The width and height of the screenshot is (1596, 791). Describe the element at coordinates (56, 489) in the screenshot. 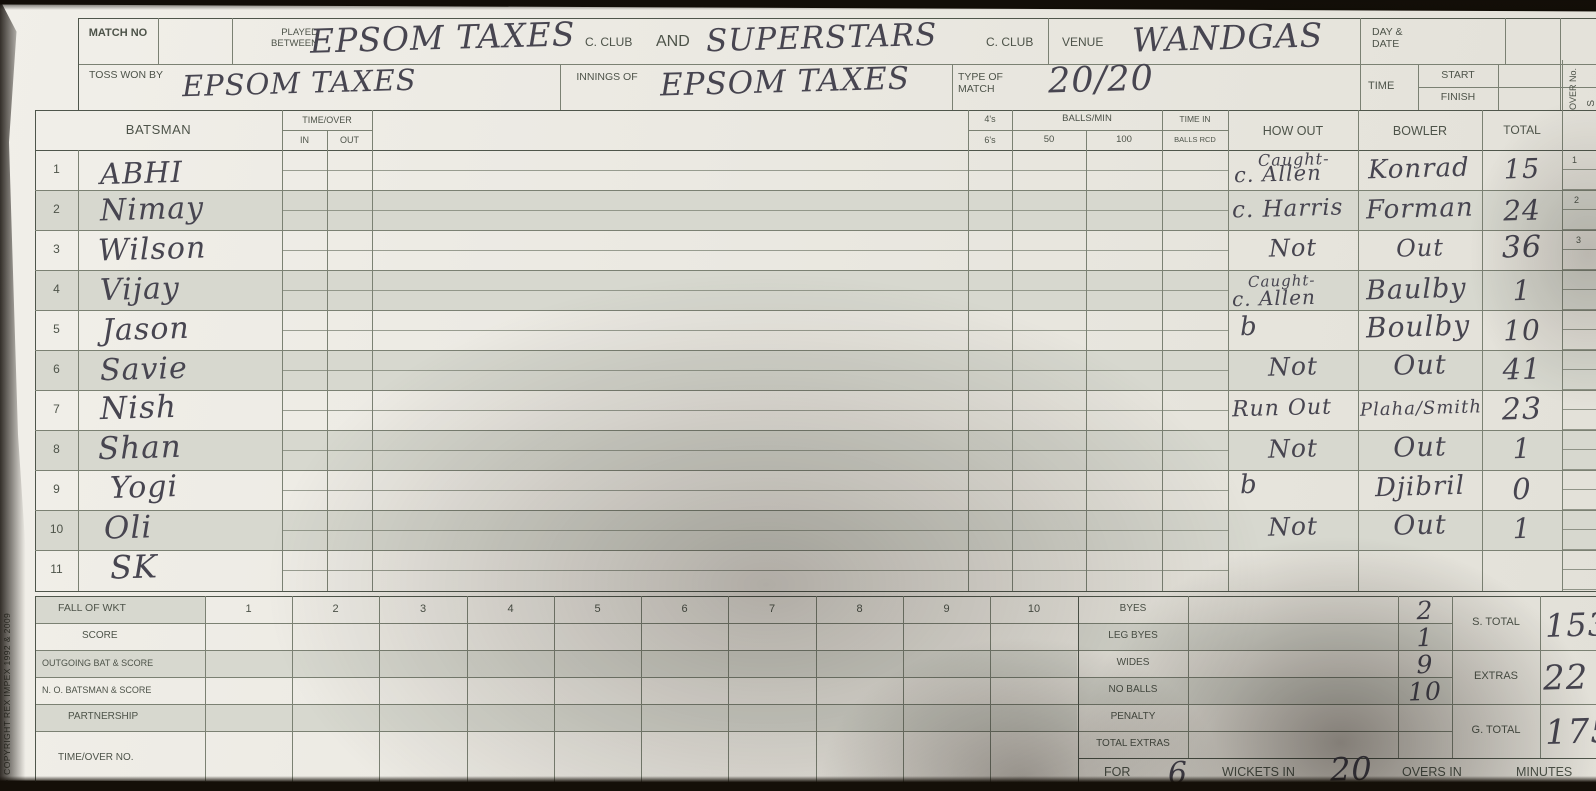

I see `batsman-number: 9` at that location.